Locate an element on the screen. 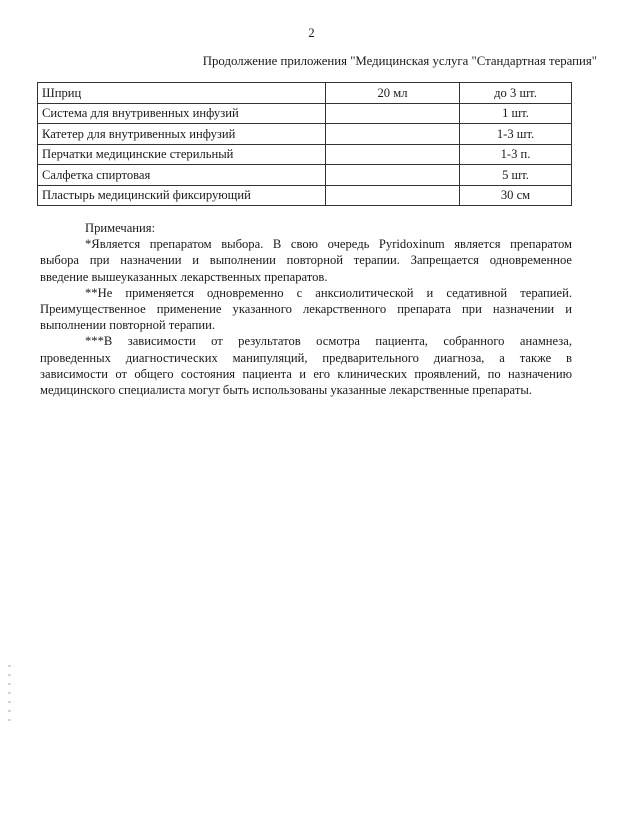 Image resolution: width=623 pixels, height=833 pixels. item-name: Катетер для внутривенных инфузий is located at coordinates (181, 134).